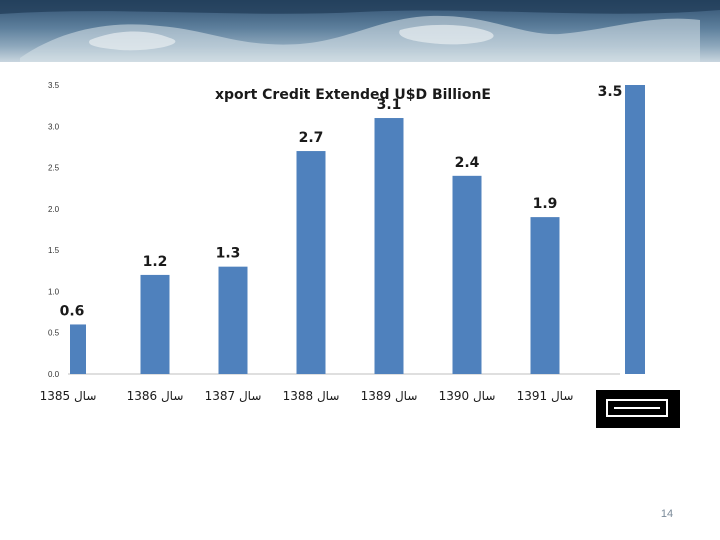 The width and height of the screenshot is (720, 540). I want to click on bar-value-label: 1.9, so click(545, 204).